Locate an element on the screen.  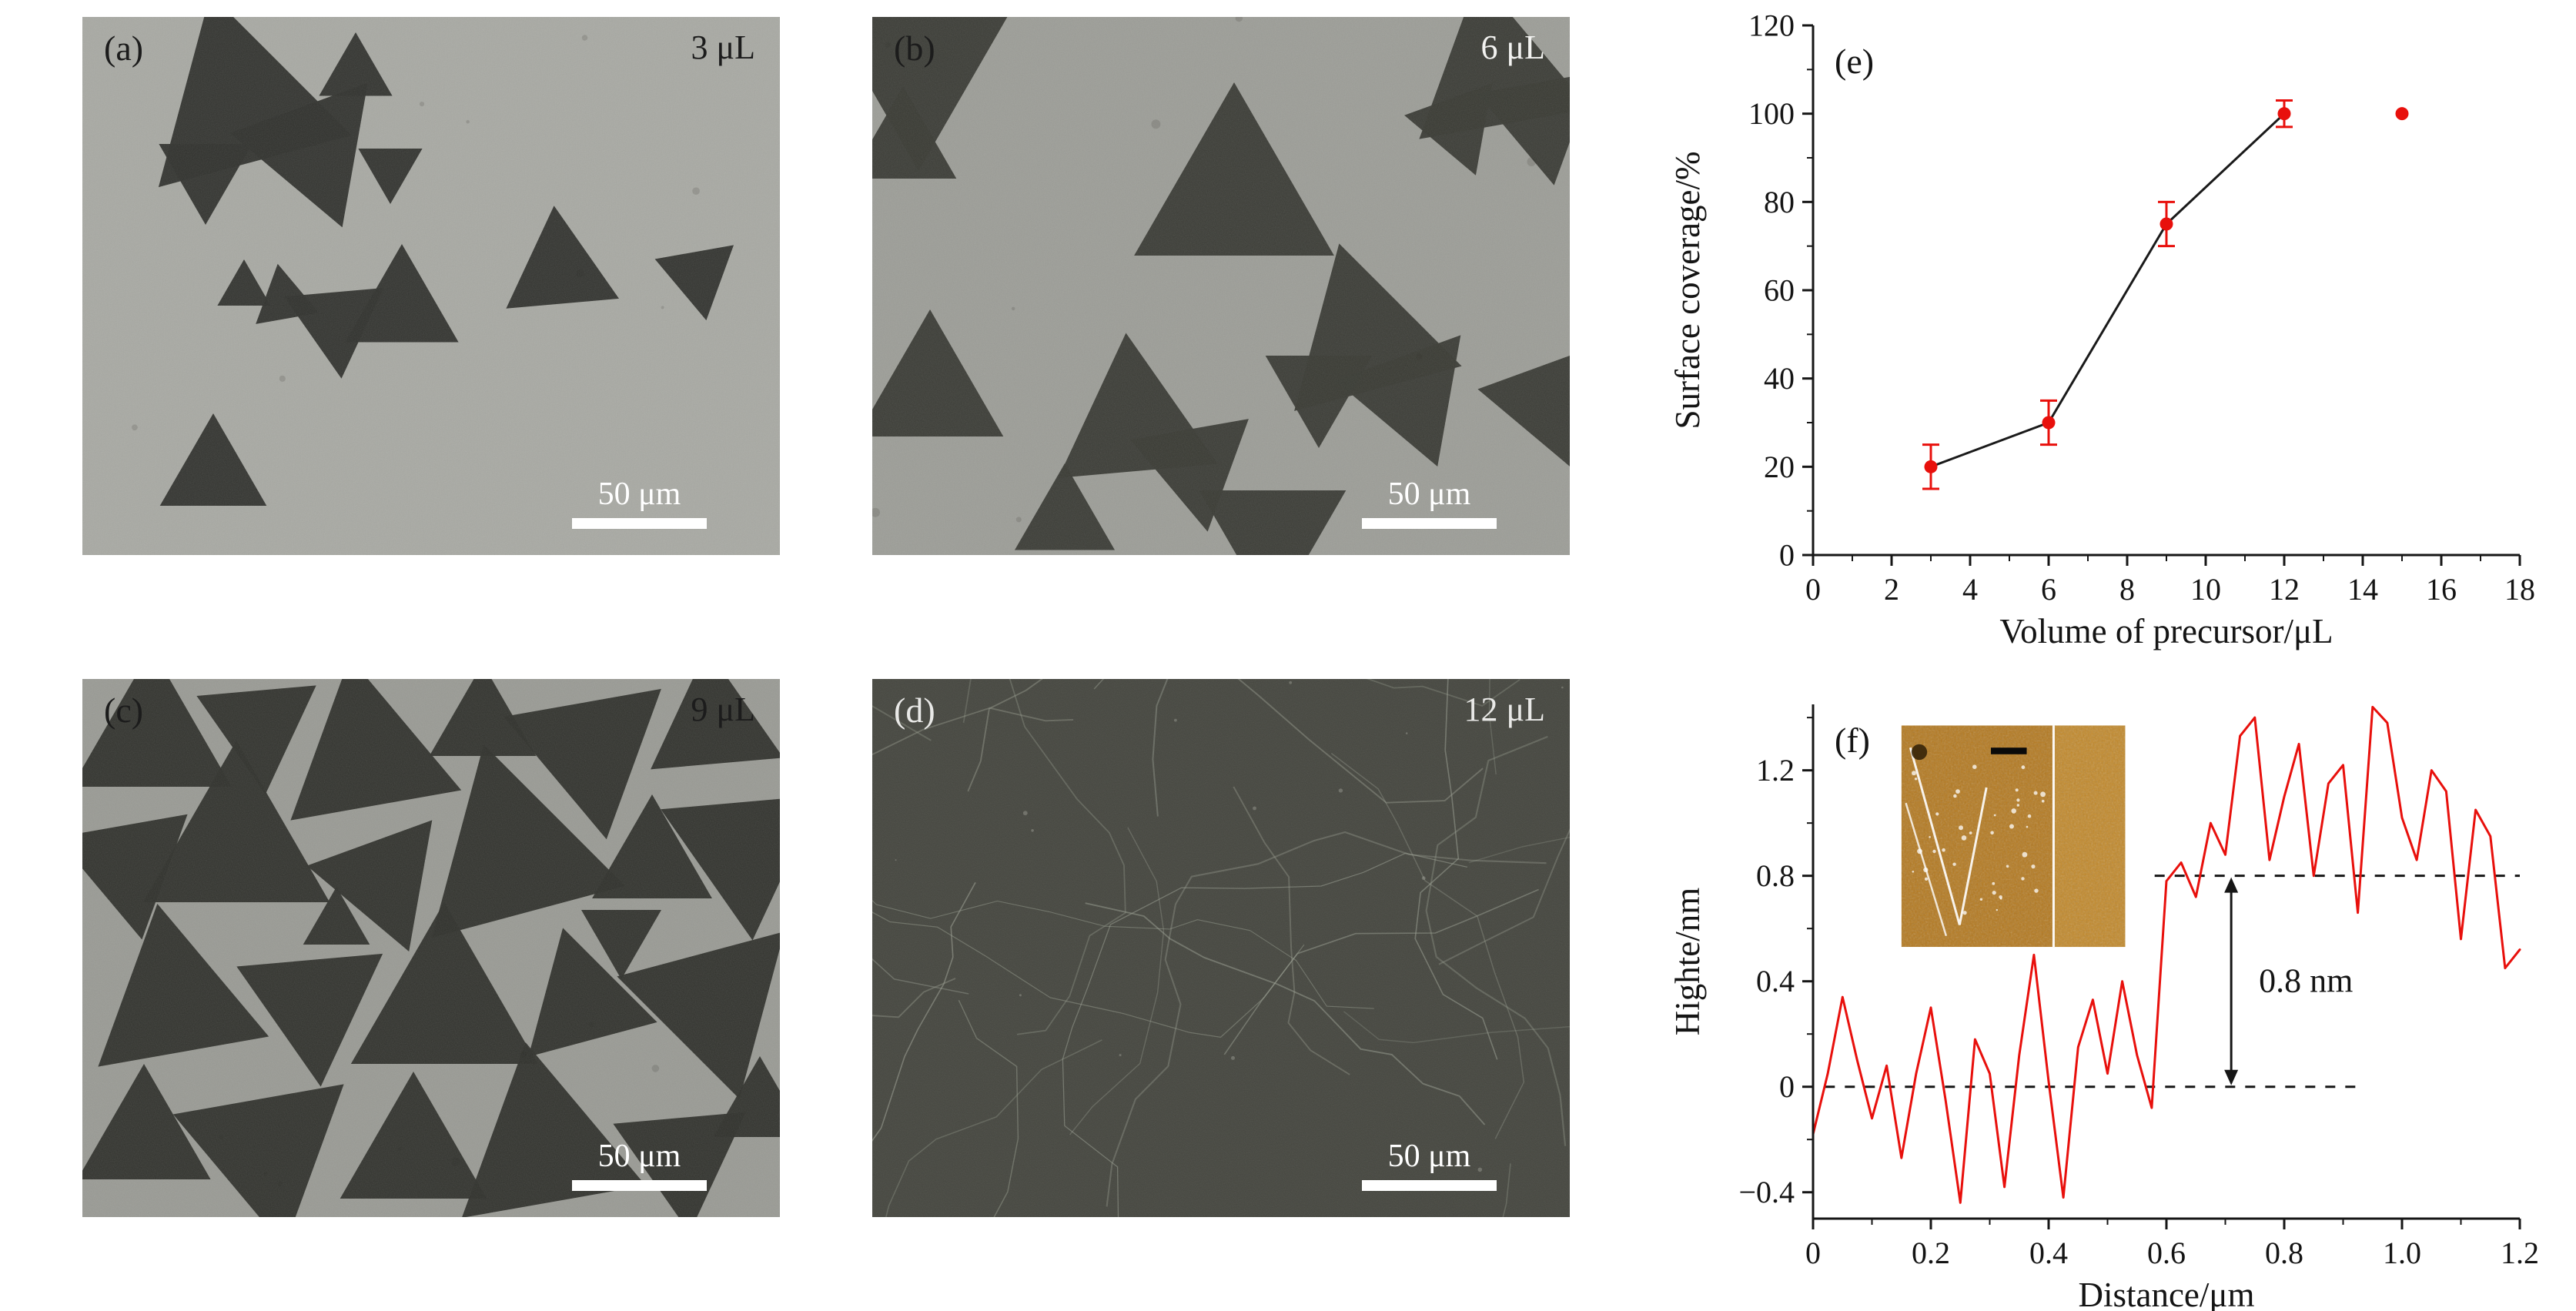
svg-text: 60 is located at coordinates (1780, 290).